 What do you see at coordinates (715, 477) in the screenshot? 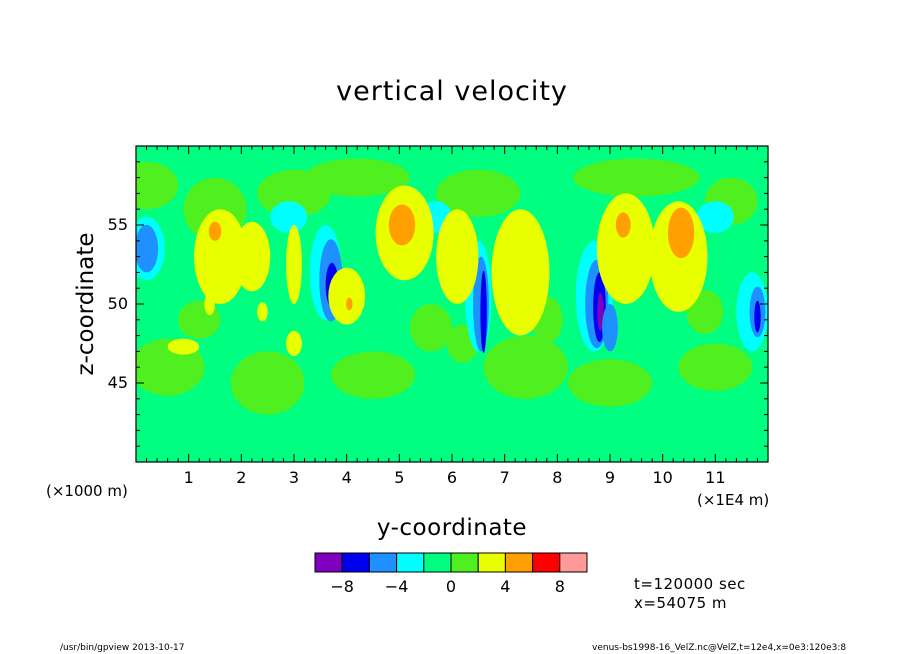
I see `x-tick-label: 11` at bounding box center [715, 477].